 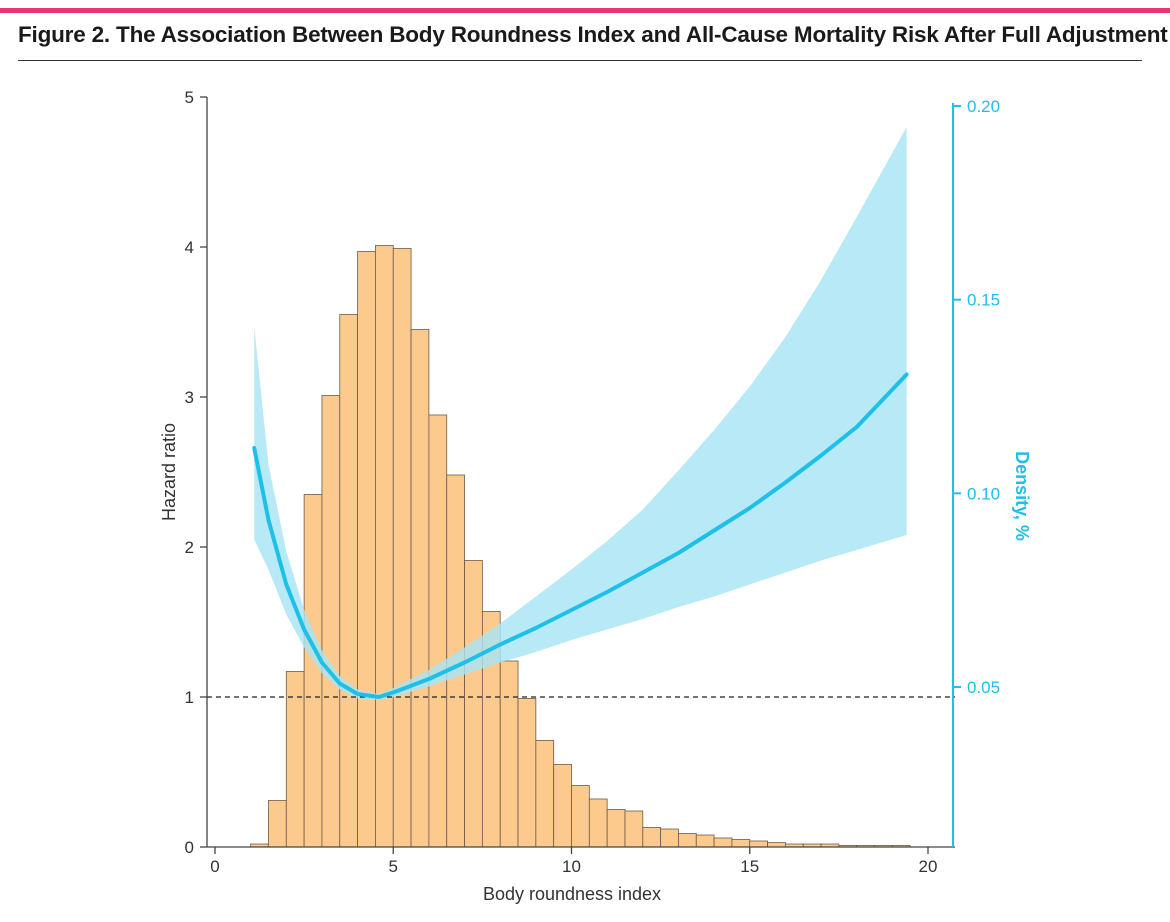 I want to click on y-tick-label: 0, so click(x=189, y=847).